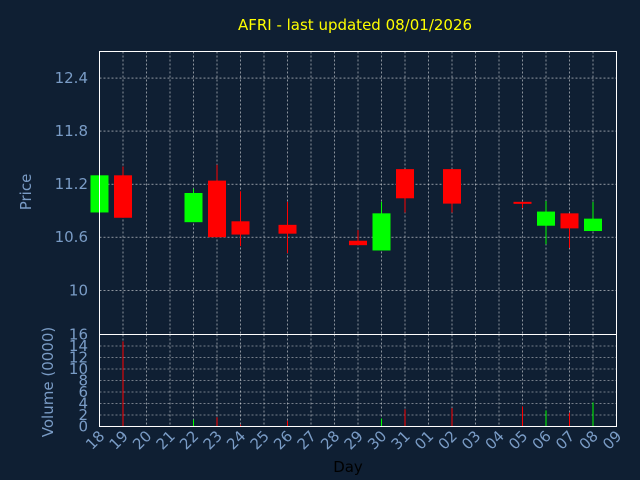 The width and height of the screenshot is (640, 480). I want to click on price-y-tick-label: 11.2, so click(71, 184).